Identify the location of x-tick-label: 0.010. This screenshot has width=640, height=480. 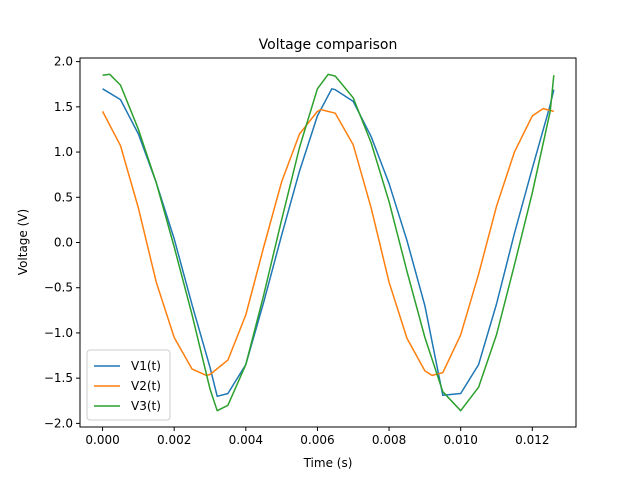
(461, 440).